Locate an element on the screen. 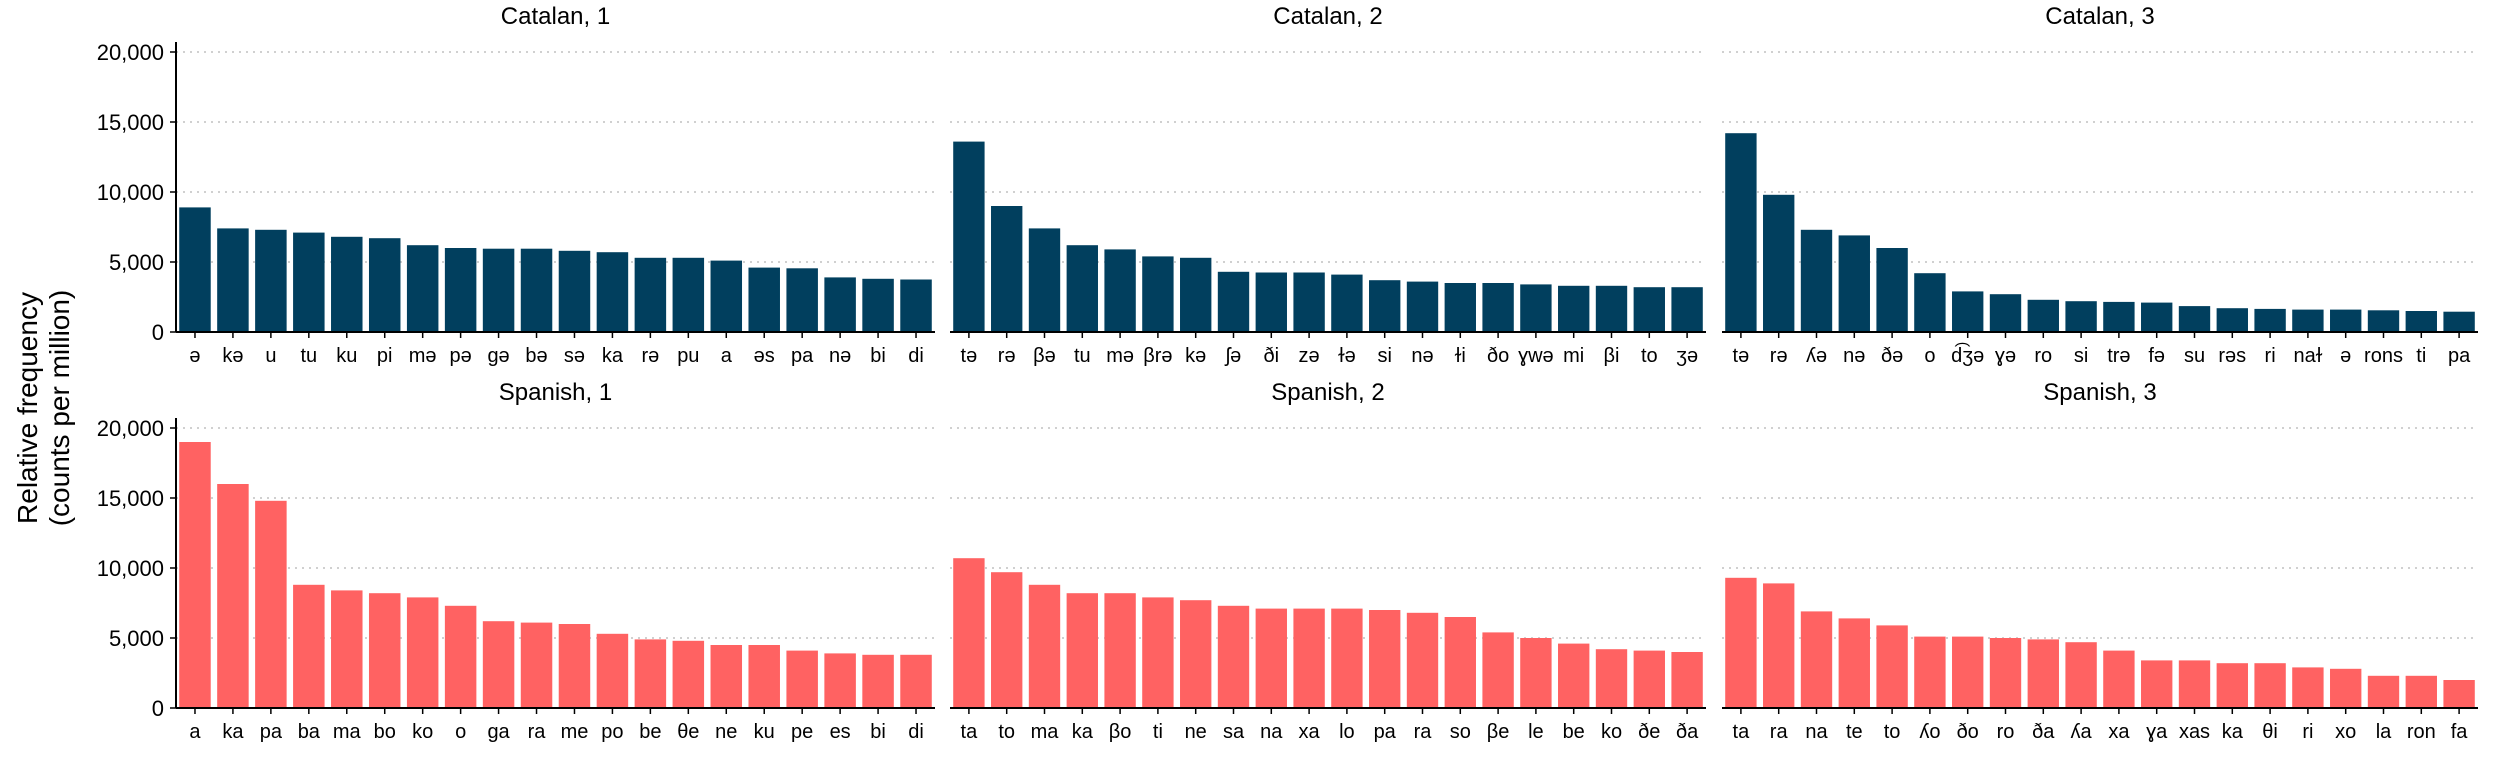 The image size is (2496, 768). x-tick-label: ra is located at coordinates (537, 732).